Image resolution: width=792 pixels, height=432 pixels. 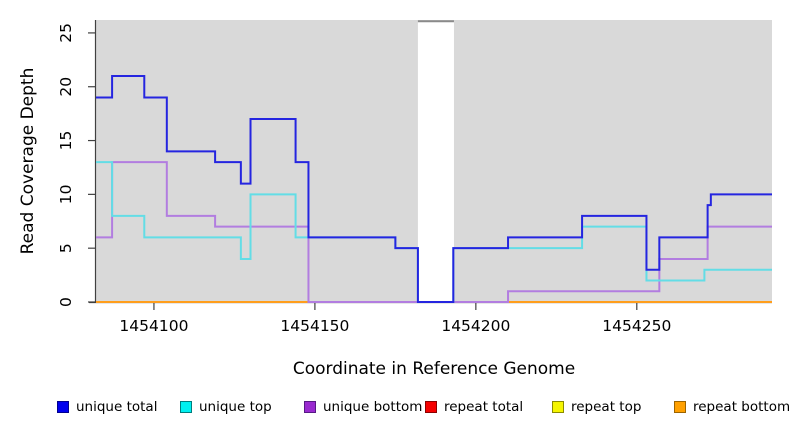 What do you see at coordinates (435, 161) in the screenshot?
I see `no-data-gap` at bounding box center [435, 161].